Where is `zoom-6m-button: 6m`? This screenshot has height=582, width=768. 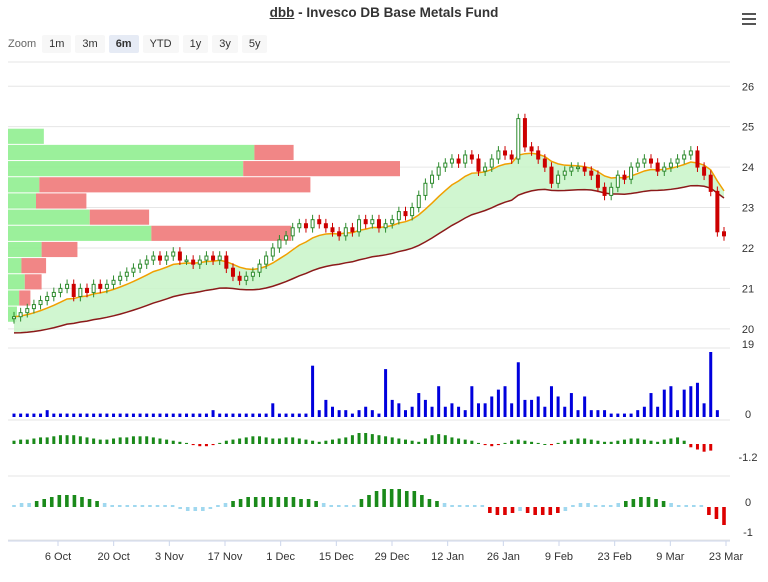 zoom-6m-button: 6m is located at coordinates (123, 44).